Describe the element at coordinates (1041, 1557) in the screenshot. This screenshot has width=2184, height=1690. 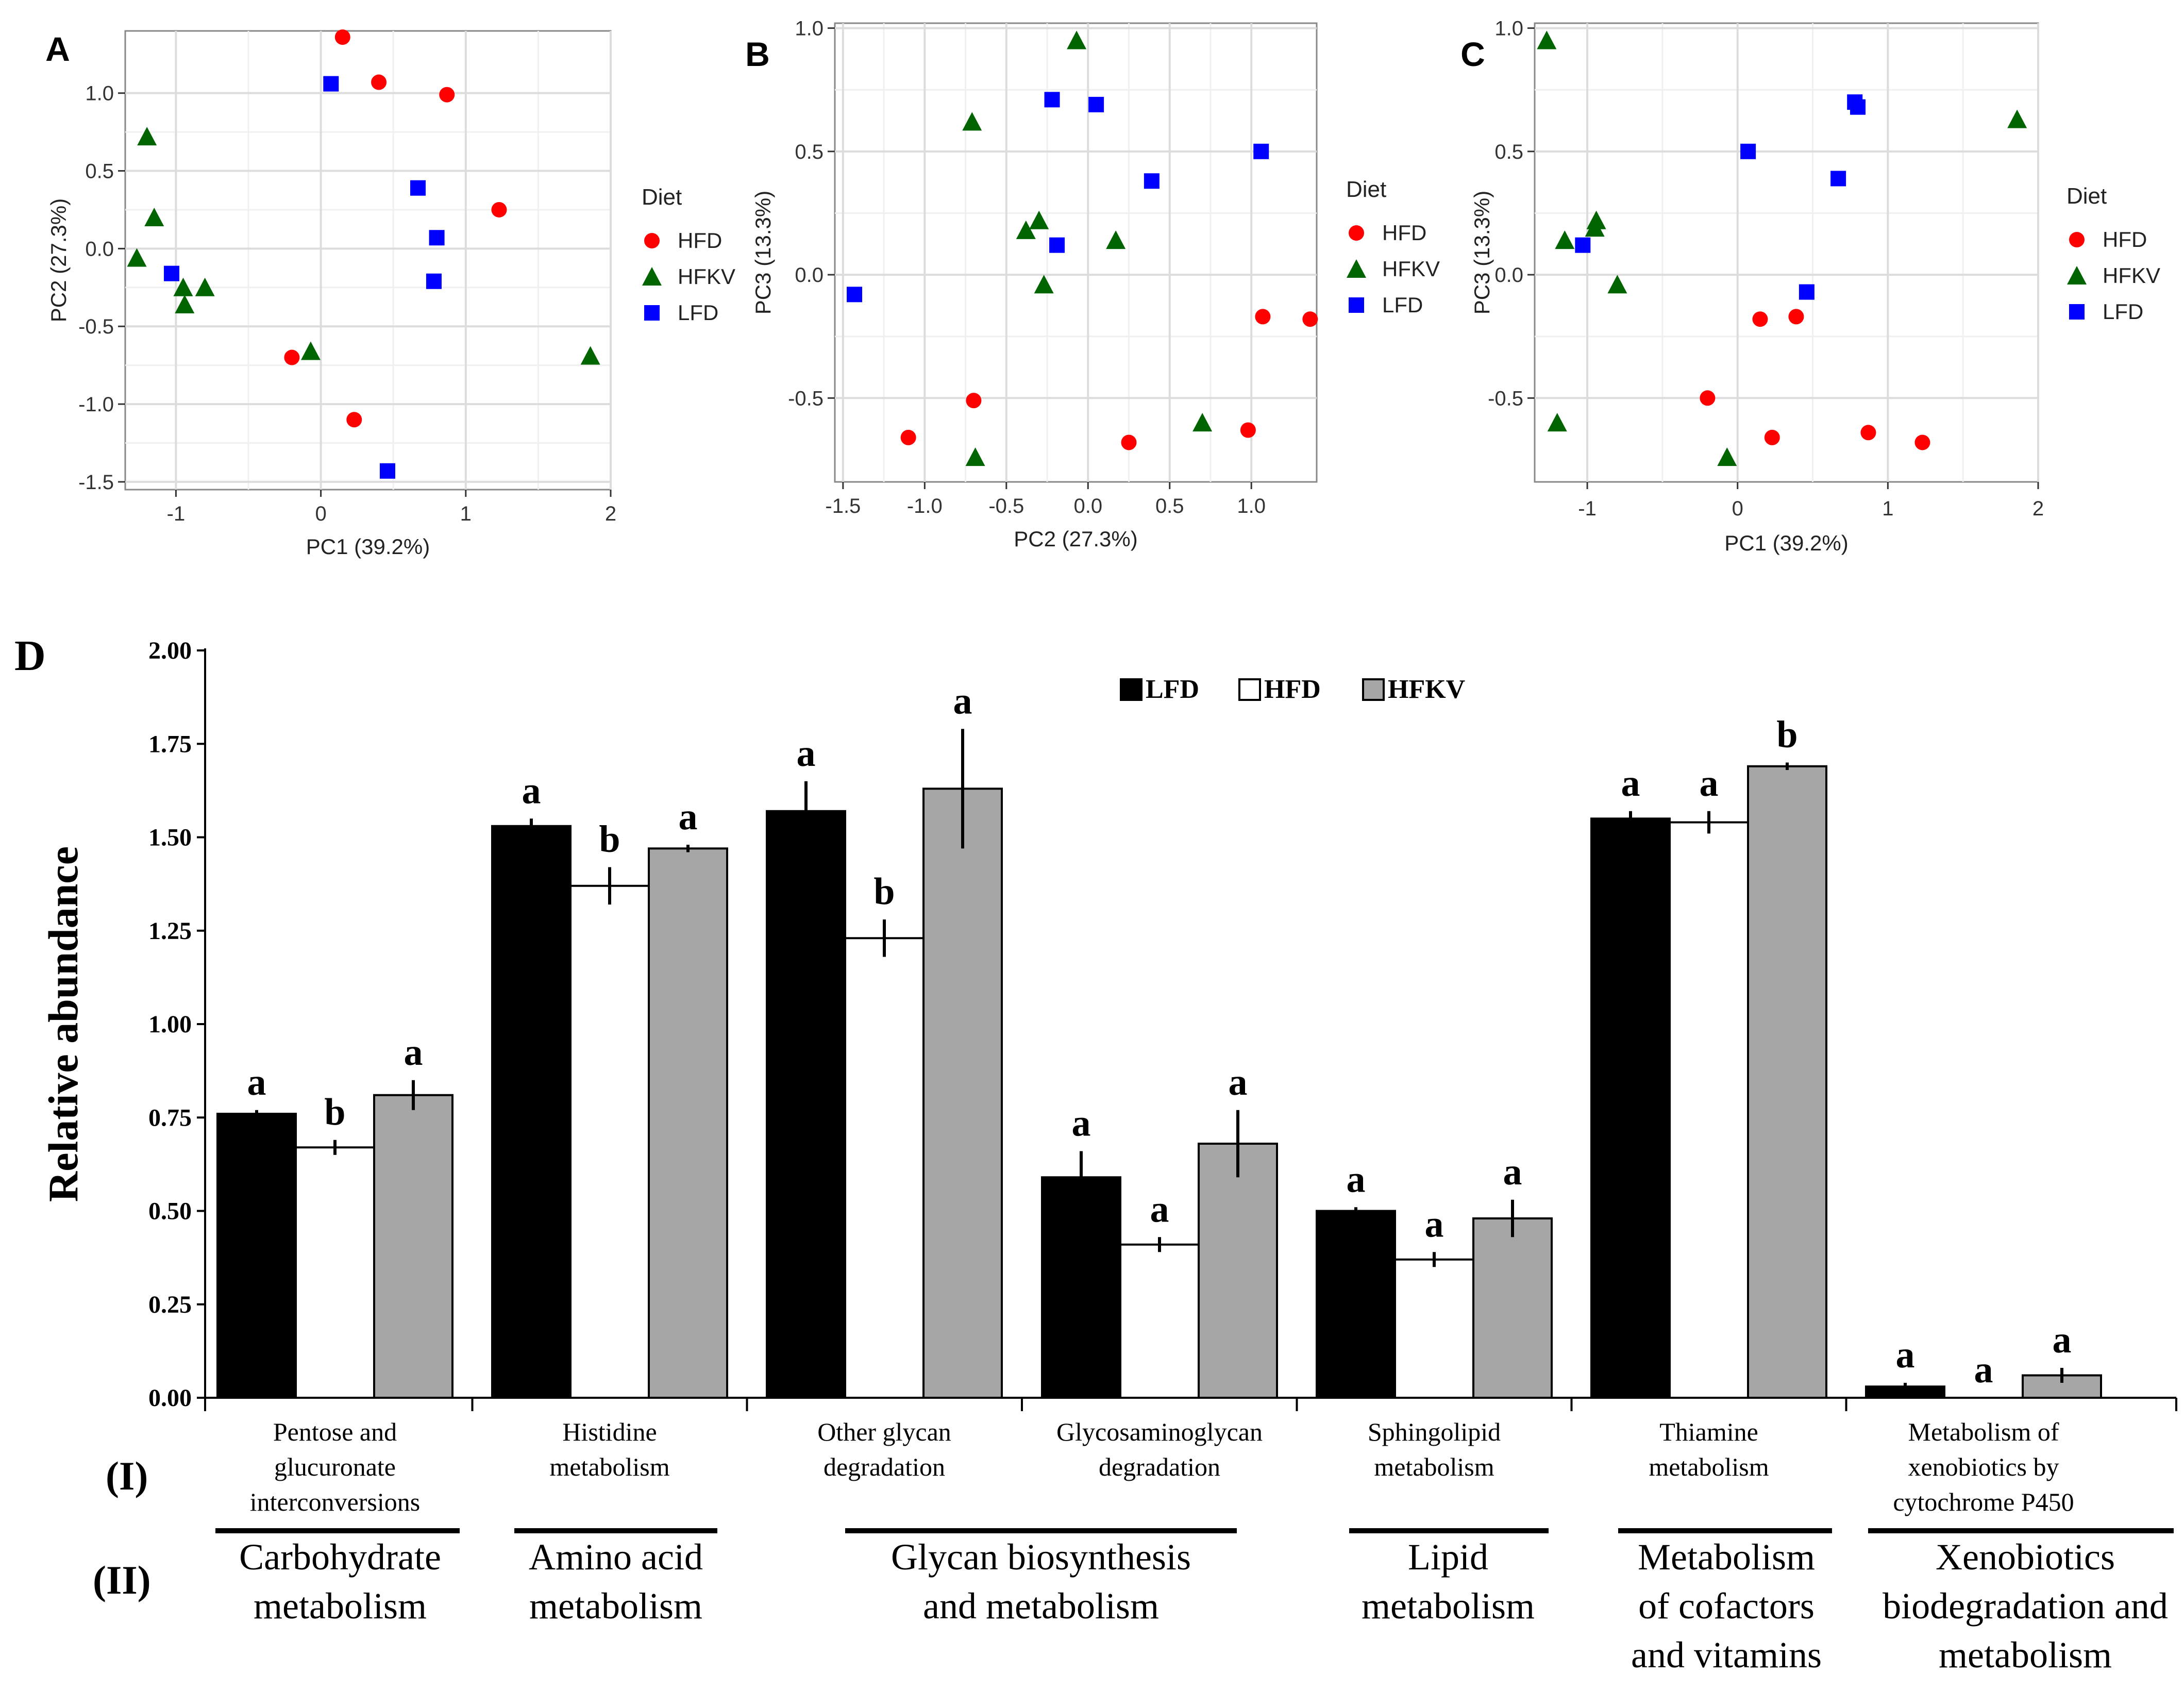
I see `group-label: Glycan biosynthesis` at that location.